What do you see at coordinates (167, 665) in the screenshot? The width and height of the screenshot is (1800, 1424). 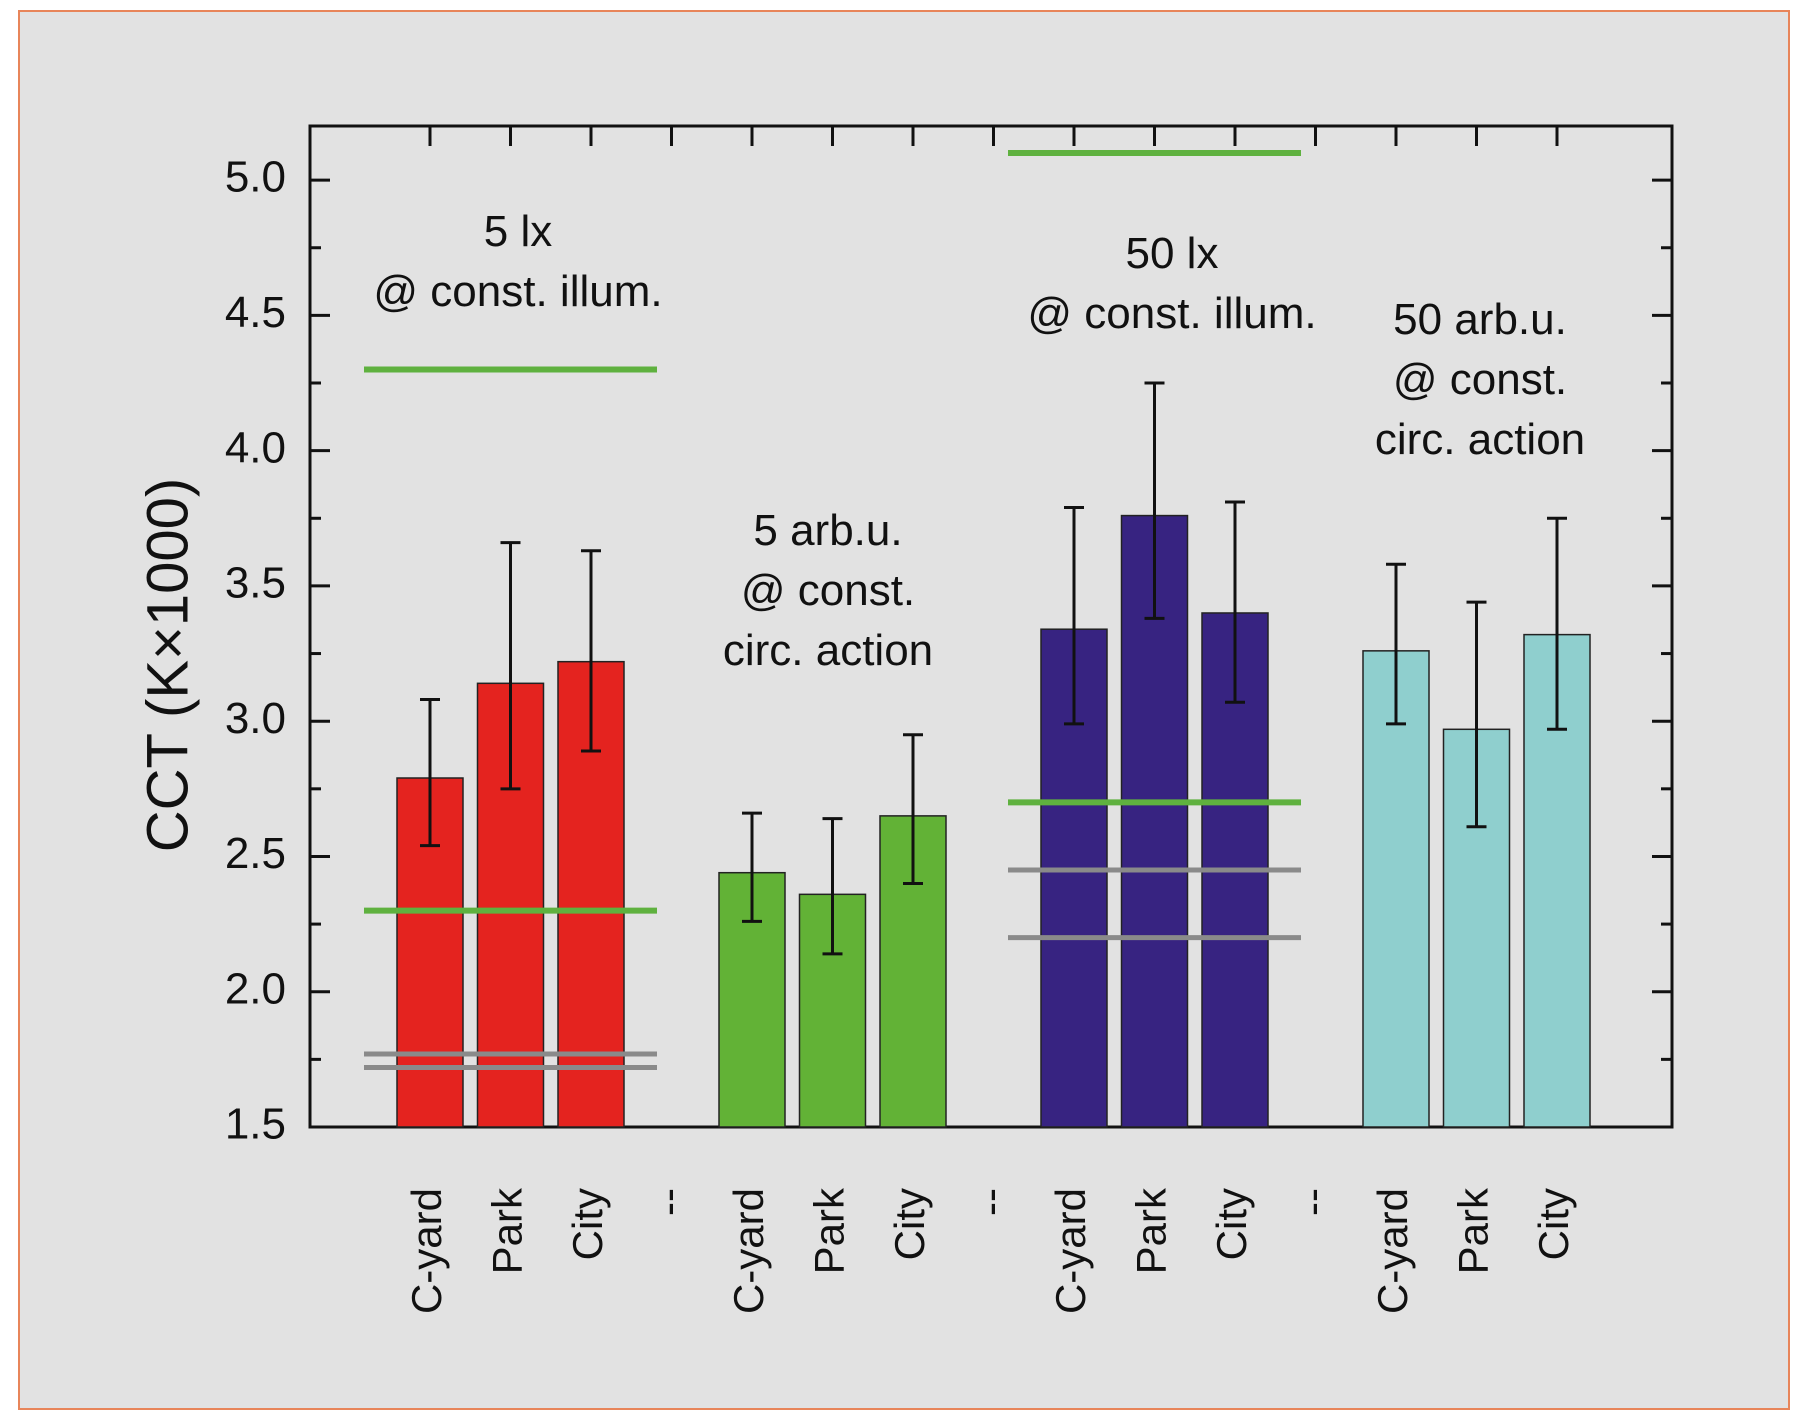 I see `y-axis-label: CCT (K×1000)` at bounding box center [167, 665].